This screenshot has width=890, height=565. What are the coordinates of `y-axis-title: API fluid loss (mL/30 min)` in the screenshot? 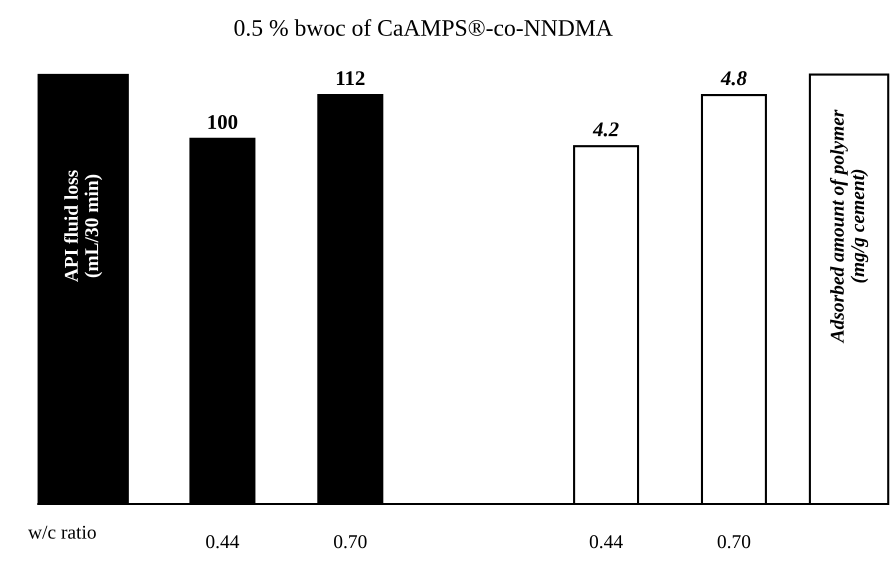 It's located at (83, 226).